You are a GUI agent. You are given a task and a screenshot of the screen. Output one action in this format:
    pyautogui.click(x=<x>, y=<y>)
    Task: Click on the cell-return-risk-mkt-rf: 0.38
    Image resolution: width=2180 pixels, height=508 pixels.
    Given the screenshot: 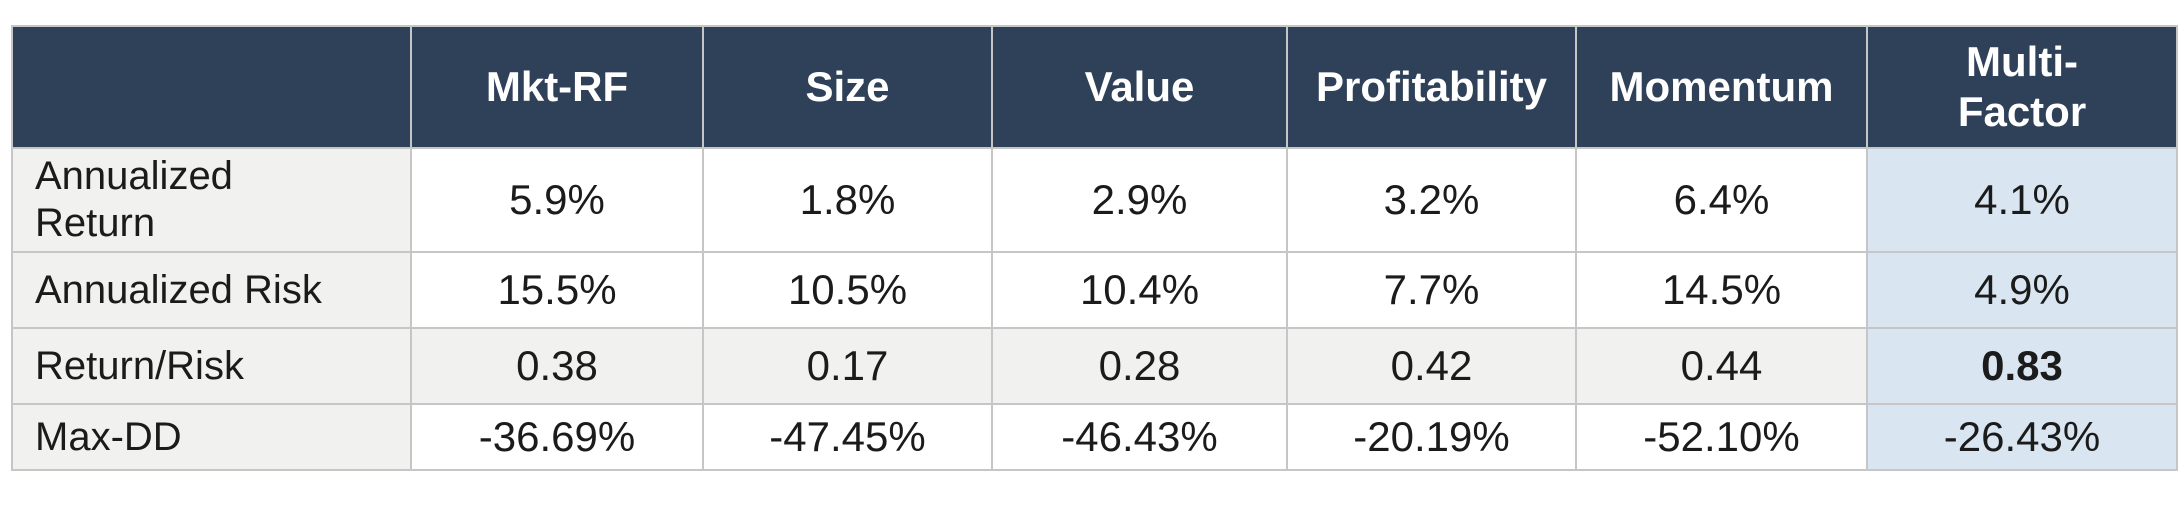 What is the action you would take?
    pyautogui.click(x=557, y=366)
    